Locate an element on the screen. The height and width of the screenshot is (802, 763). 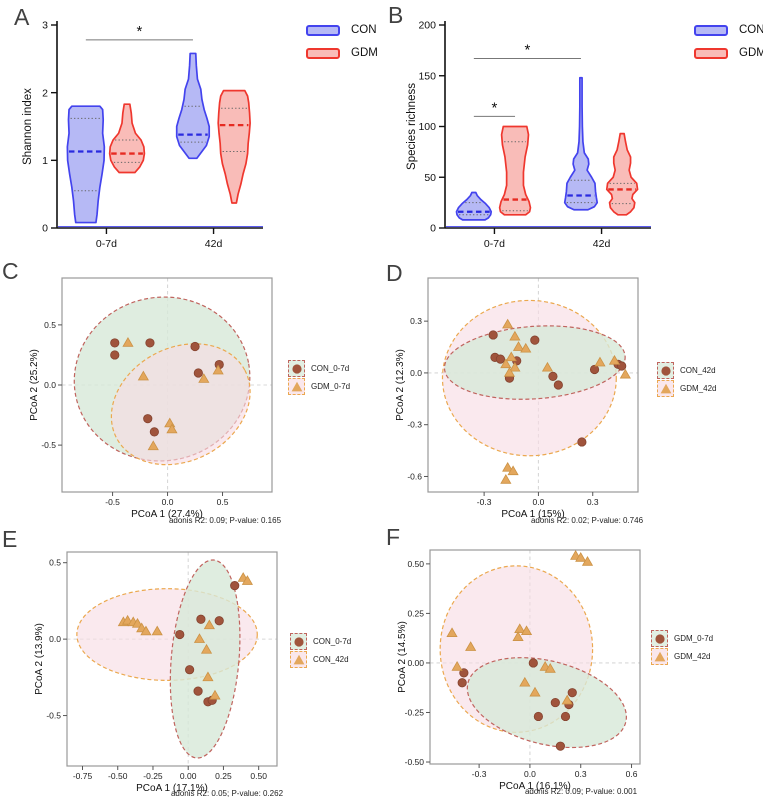
svg-text: 100 is located at coordinates (427, 127).